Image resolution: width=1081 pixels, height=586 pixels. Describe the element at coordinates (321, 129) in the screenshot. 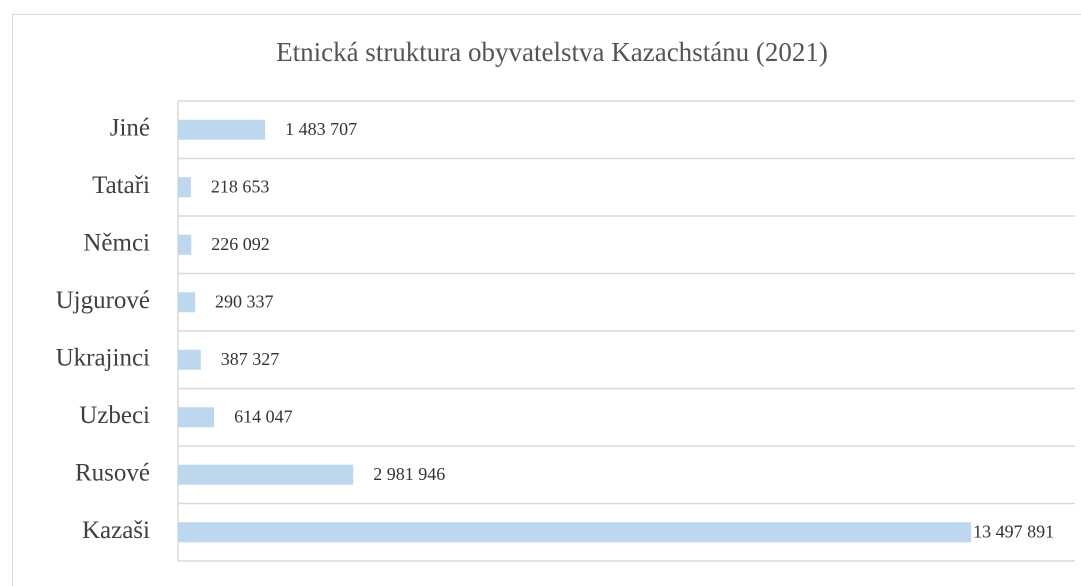

I see `value-label: 1 483 707` at that location.